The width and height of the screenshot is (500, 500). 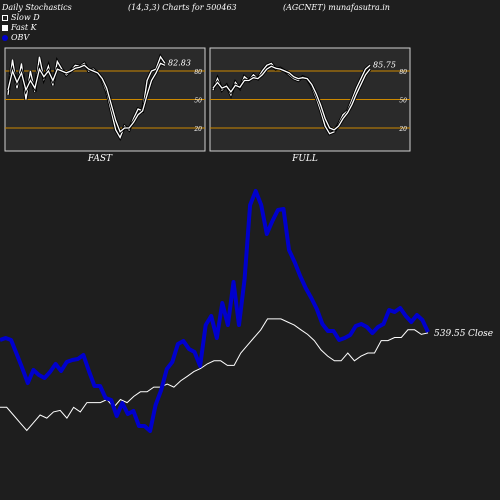 I want to click on site-label: (AGCNET) munafasutra.in, so click(x=336, y=7).